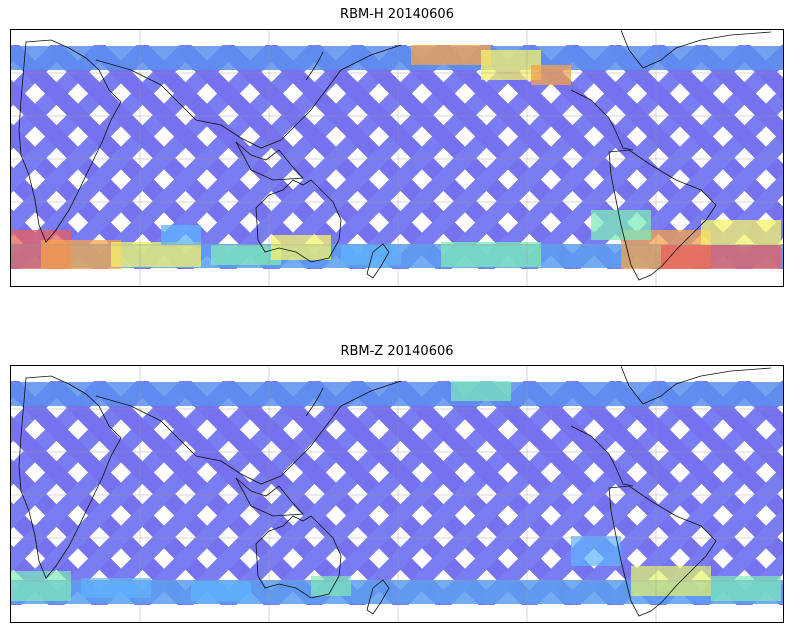  I want to click on bottom-panel-title: RBM-Z 20140606, so click(397, 351).